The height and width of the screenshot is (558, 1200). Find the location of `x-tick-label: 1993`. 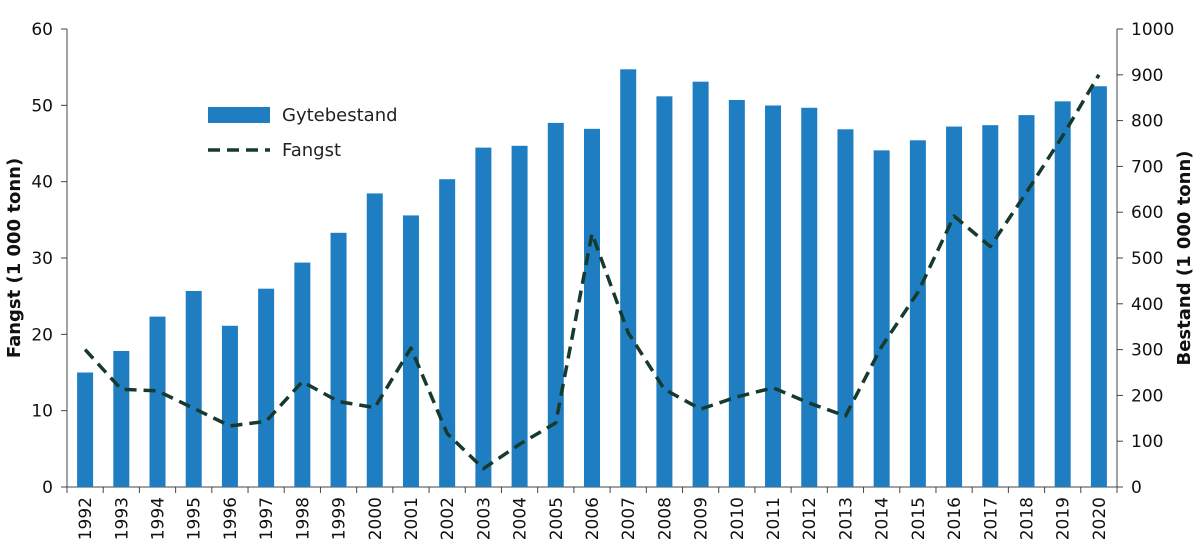

x-tick-label: 1993 is located at coordinates (122, 518).